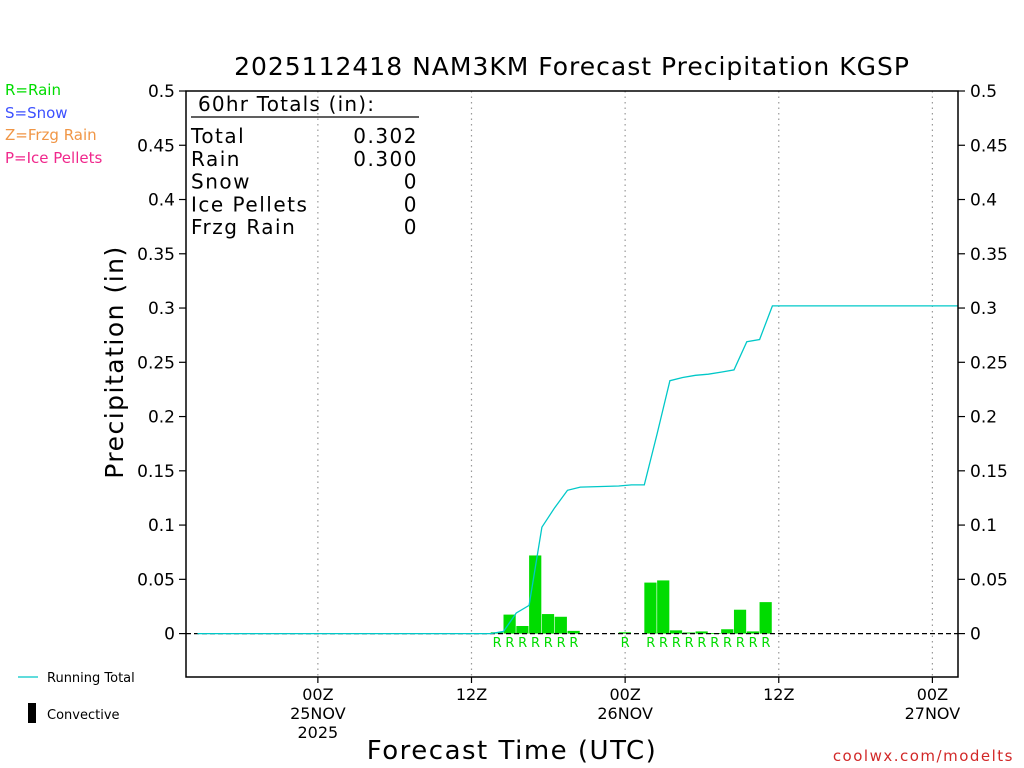 The width and height of the screenshot is (1024, 768). What do you see at coordinates (156, 146) in the screenshot?
I see `y-tick-label-left: 0.45` at bounding box center [156, 146].